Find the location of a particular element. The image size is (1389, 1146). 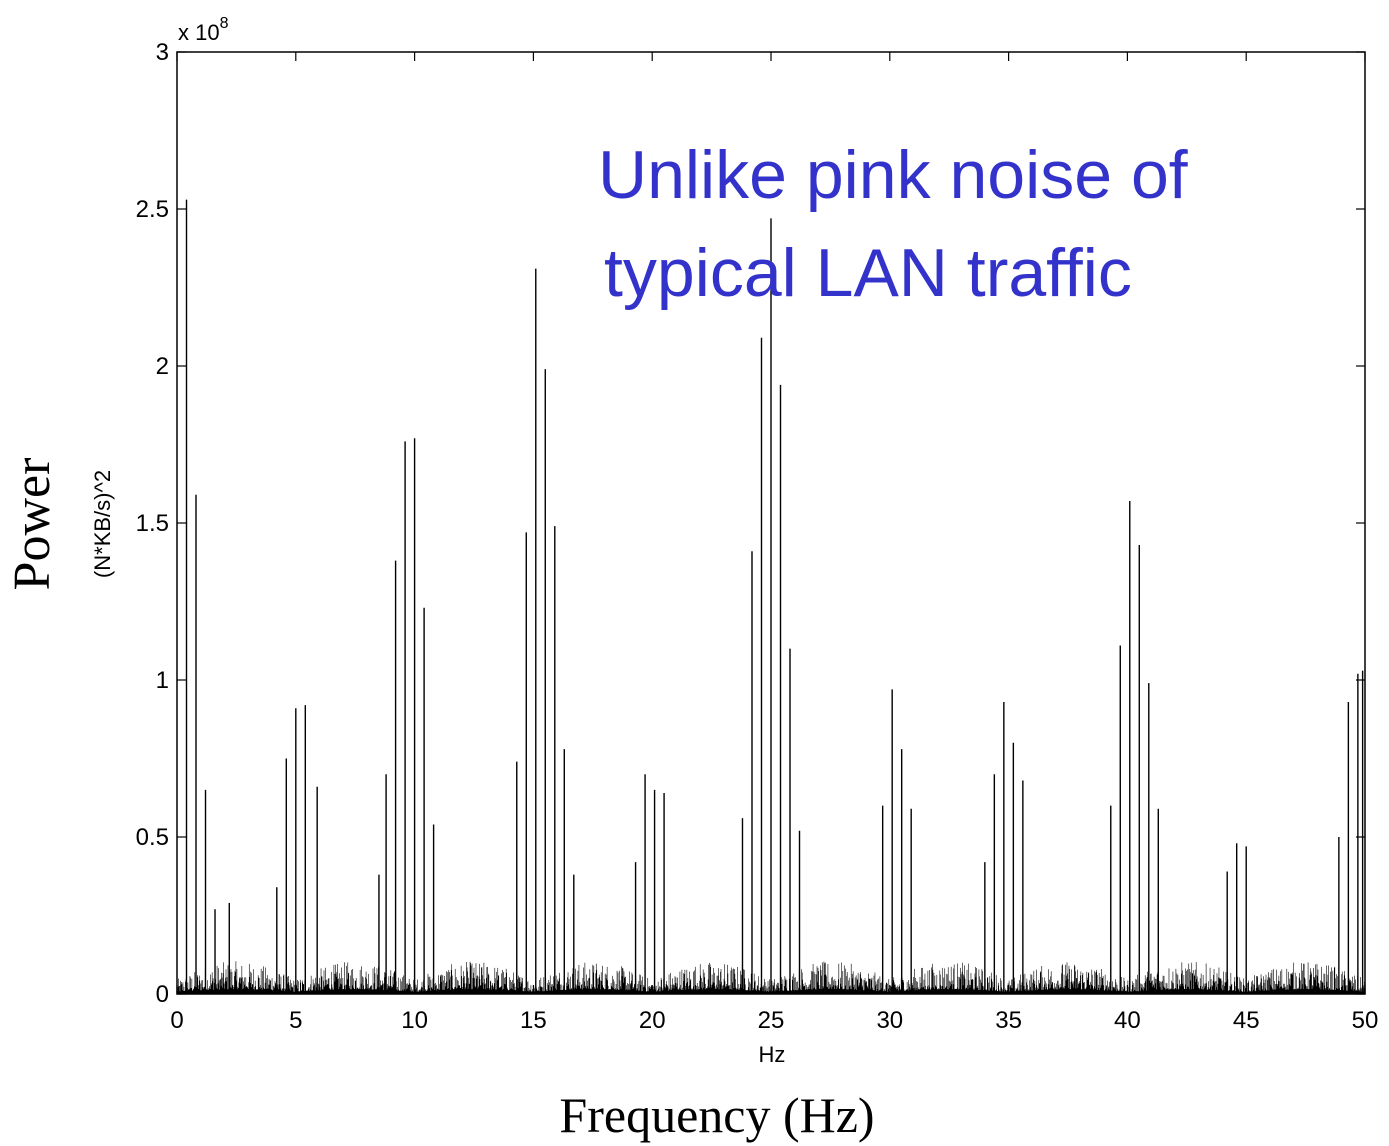

x-tick-label: 45 is located at coordinates (1246, 1020).